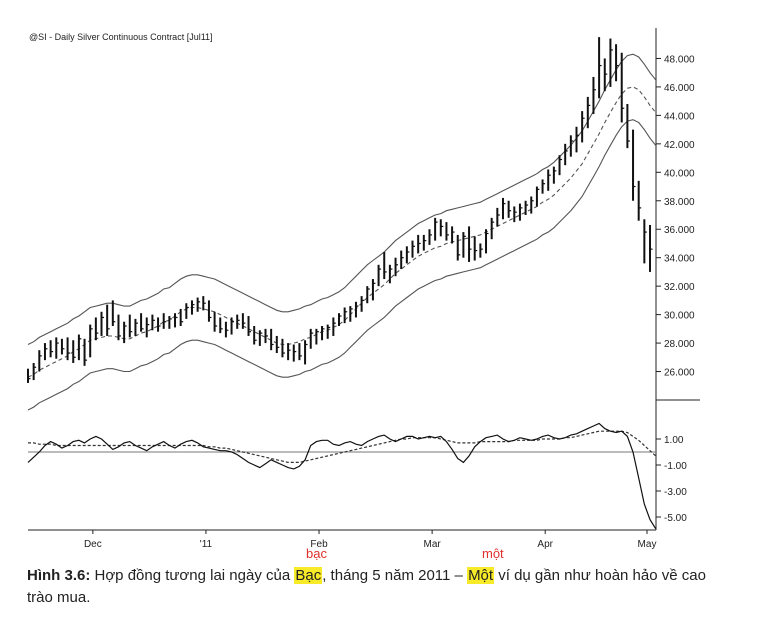  Describe the element at coordinates (679, 344) in the screenshot. I see `price-y-tick-label: 28.000` at that location.